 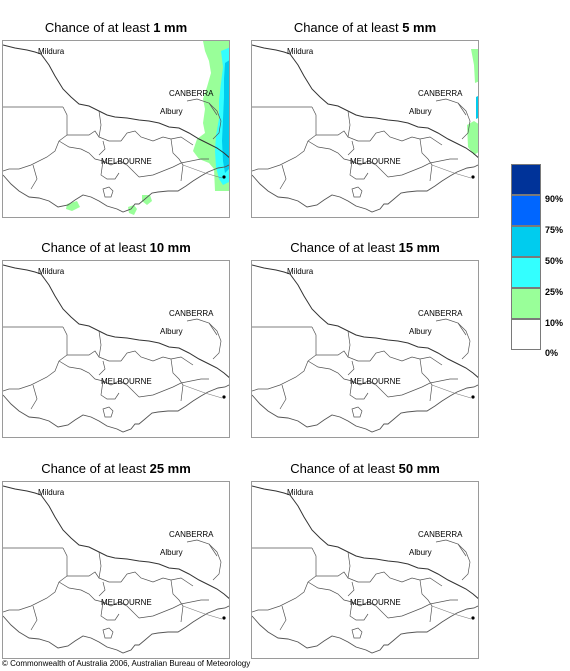 I want to click on panel-title: Chance of at least 5 mm, so click(x=365, y=27).